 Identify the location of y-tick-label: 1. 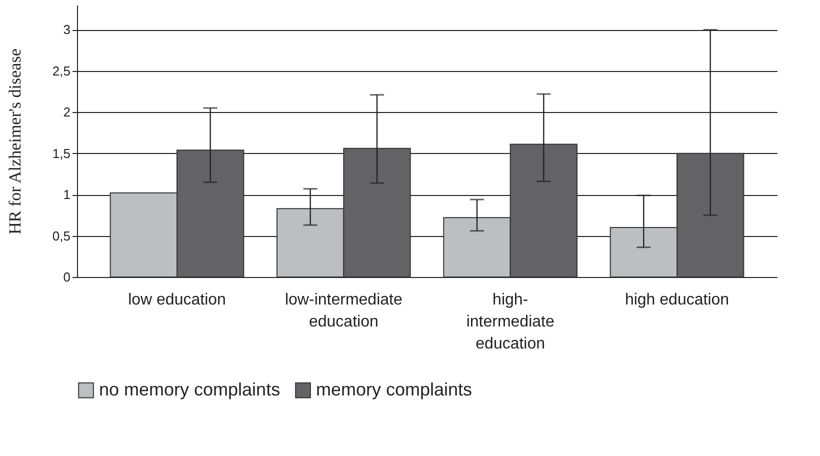
(66, 194).